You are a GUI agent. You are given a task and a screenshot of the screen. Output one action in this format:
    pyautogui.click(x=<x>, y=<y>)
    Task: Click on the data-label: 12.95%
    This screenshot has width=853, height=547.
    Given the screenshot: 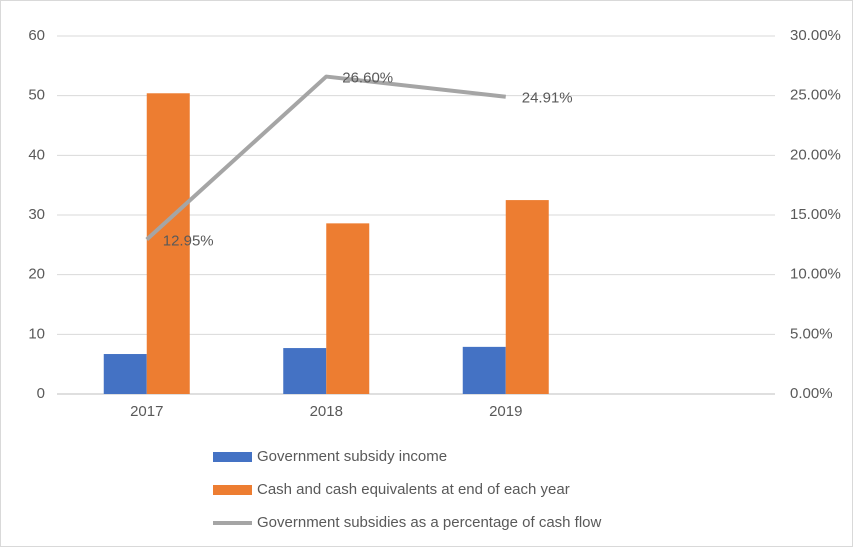 What is the action you would take?
    pyautogui.click(x=188, y=240)
    